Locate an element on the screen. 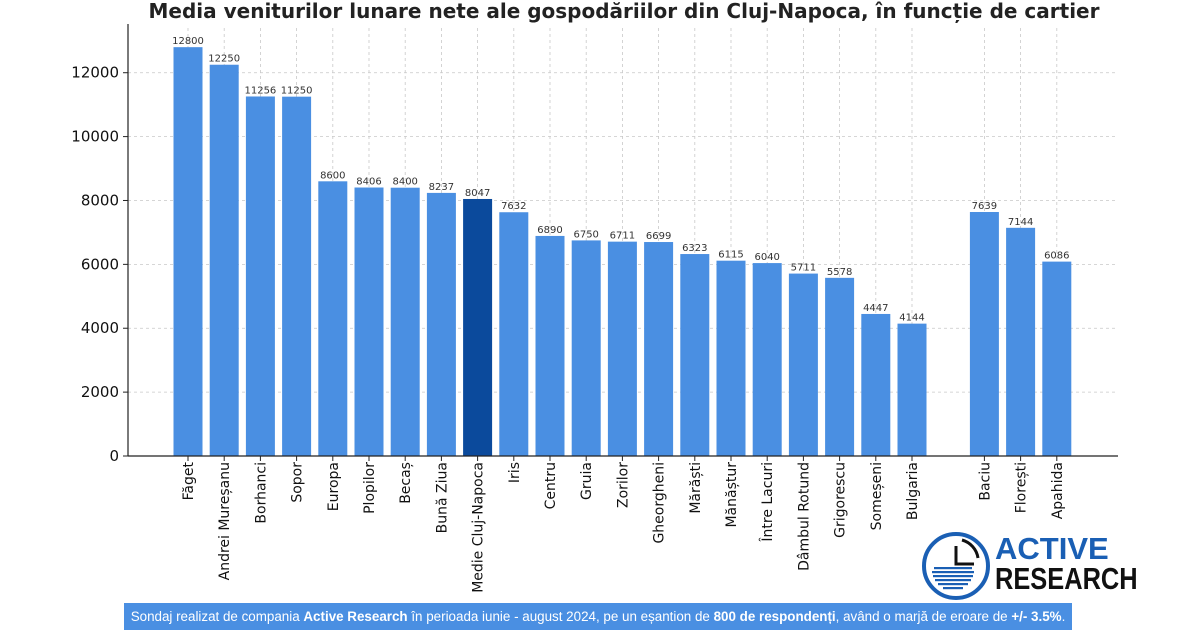 This screenshot has height=630, width=1200. category-label: Mărăști is located at coordinates (696, 488).